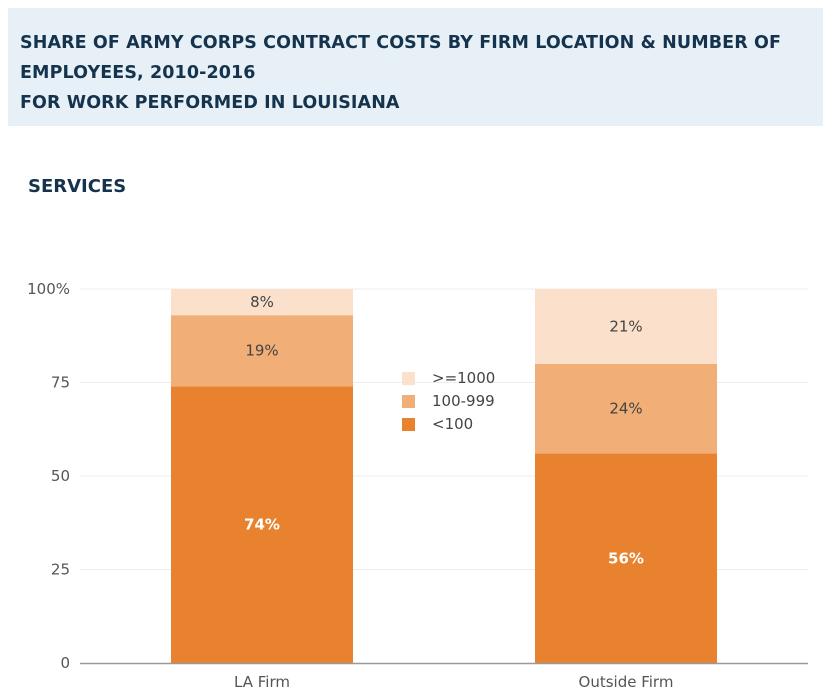 The image size is (831, 700). Describe the element at coordinates (65, 663) in the screenshot. I see `y-tick-label: 0` at that location.